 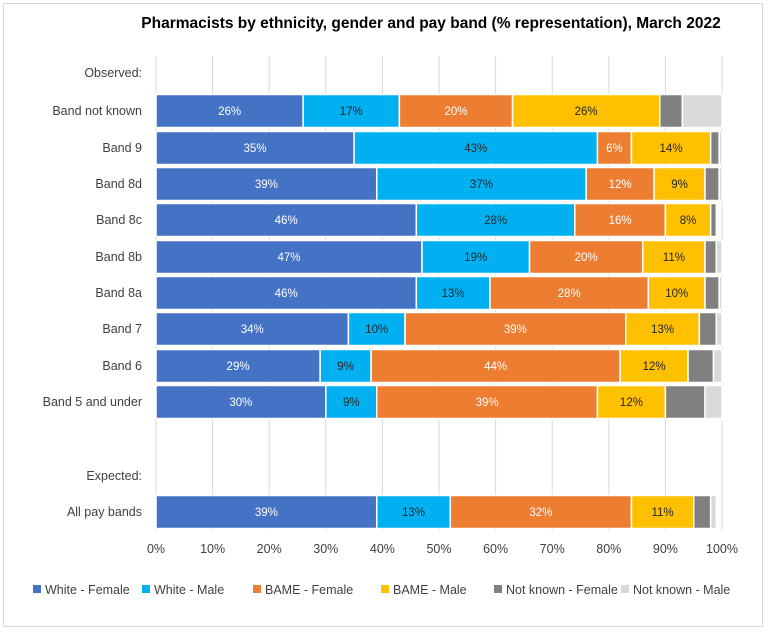 What do you see at coordinates (681, 590) in the screenshot?
I see `legend-entry: Not known - Male` at bounding box center [681, 590].